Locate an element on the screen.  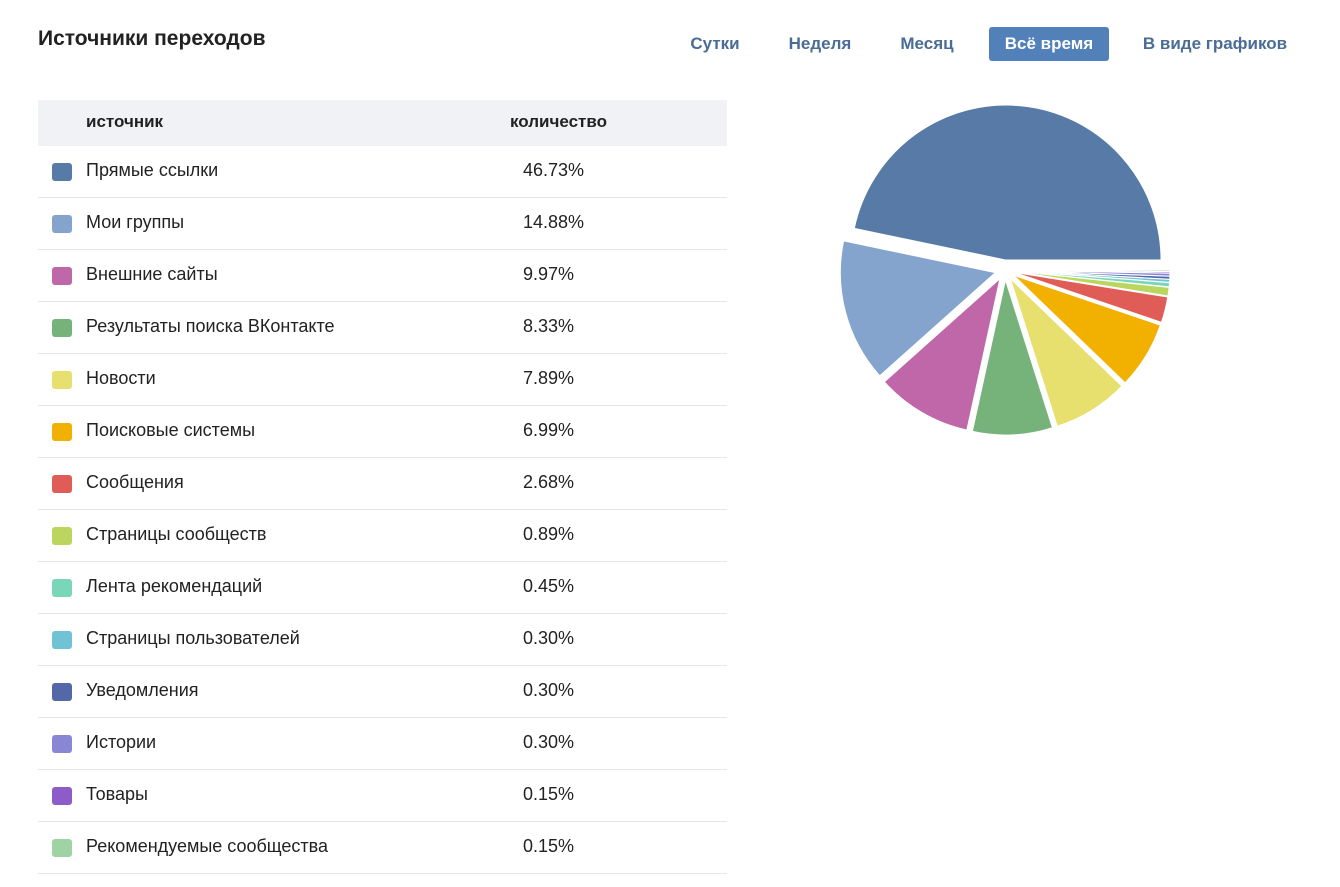
source-label: Внешние сайты is located at coordinates (152, 274).